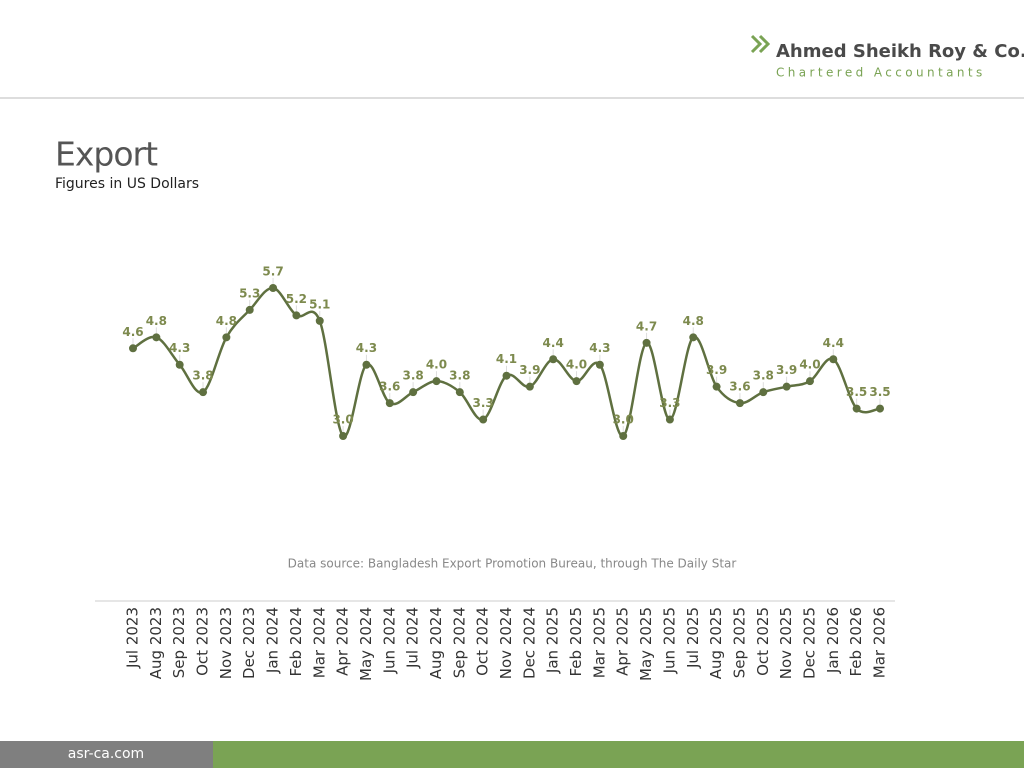  What do you see at coordinates (226, 643) in the screenshot?
I see `x-tick-label: Nov 2023` at bounding box center [226, 643].